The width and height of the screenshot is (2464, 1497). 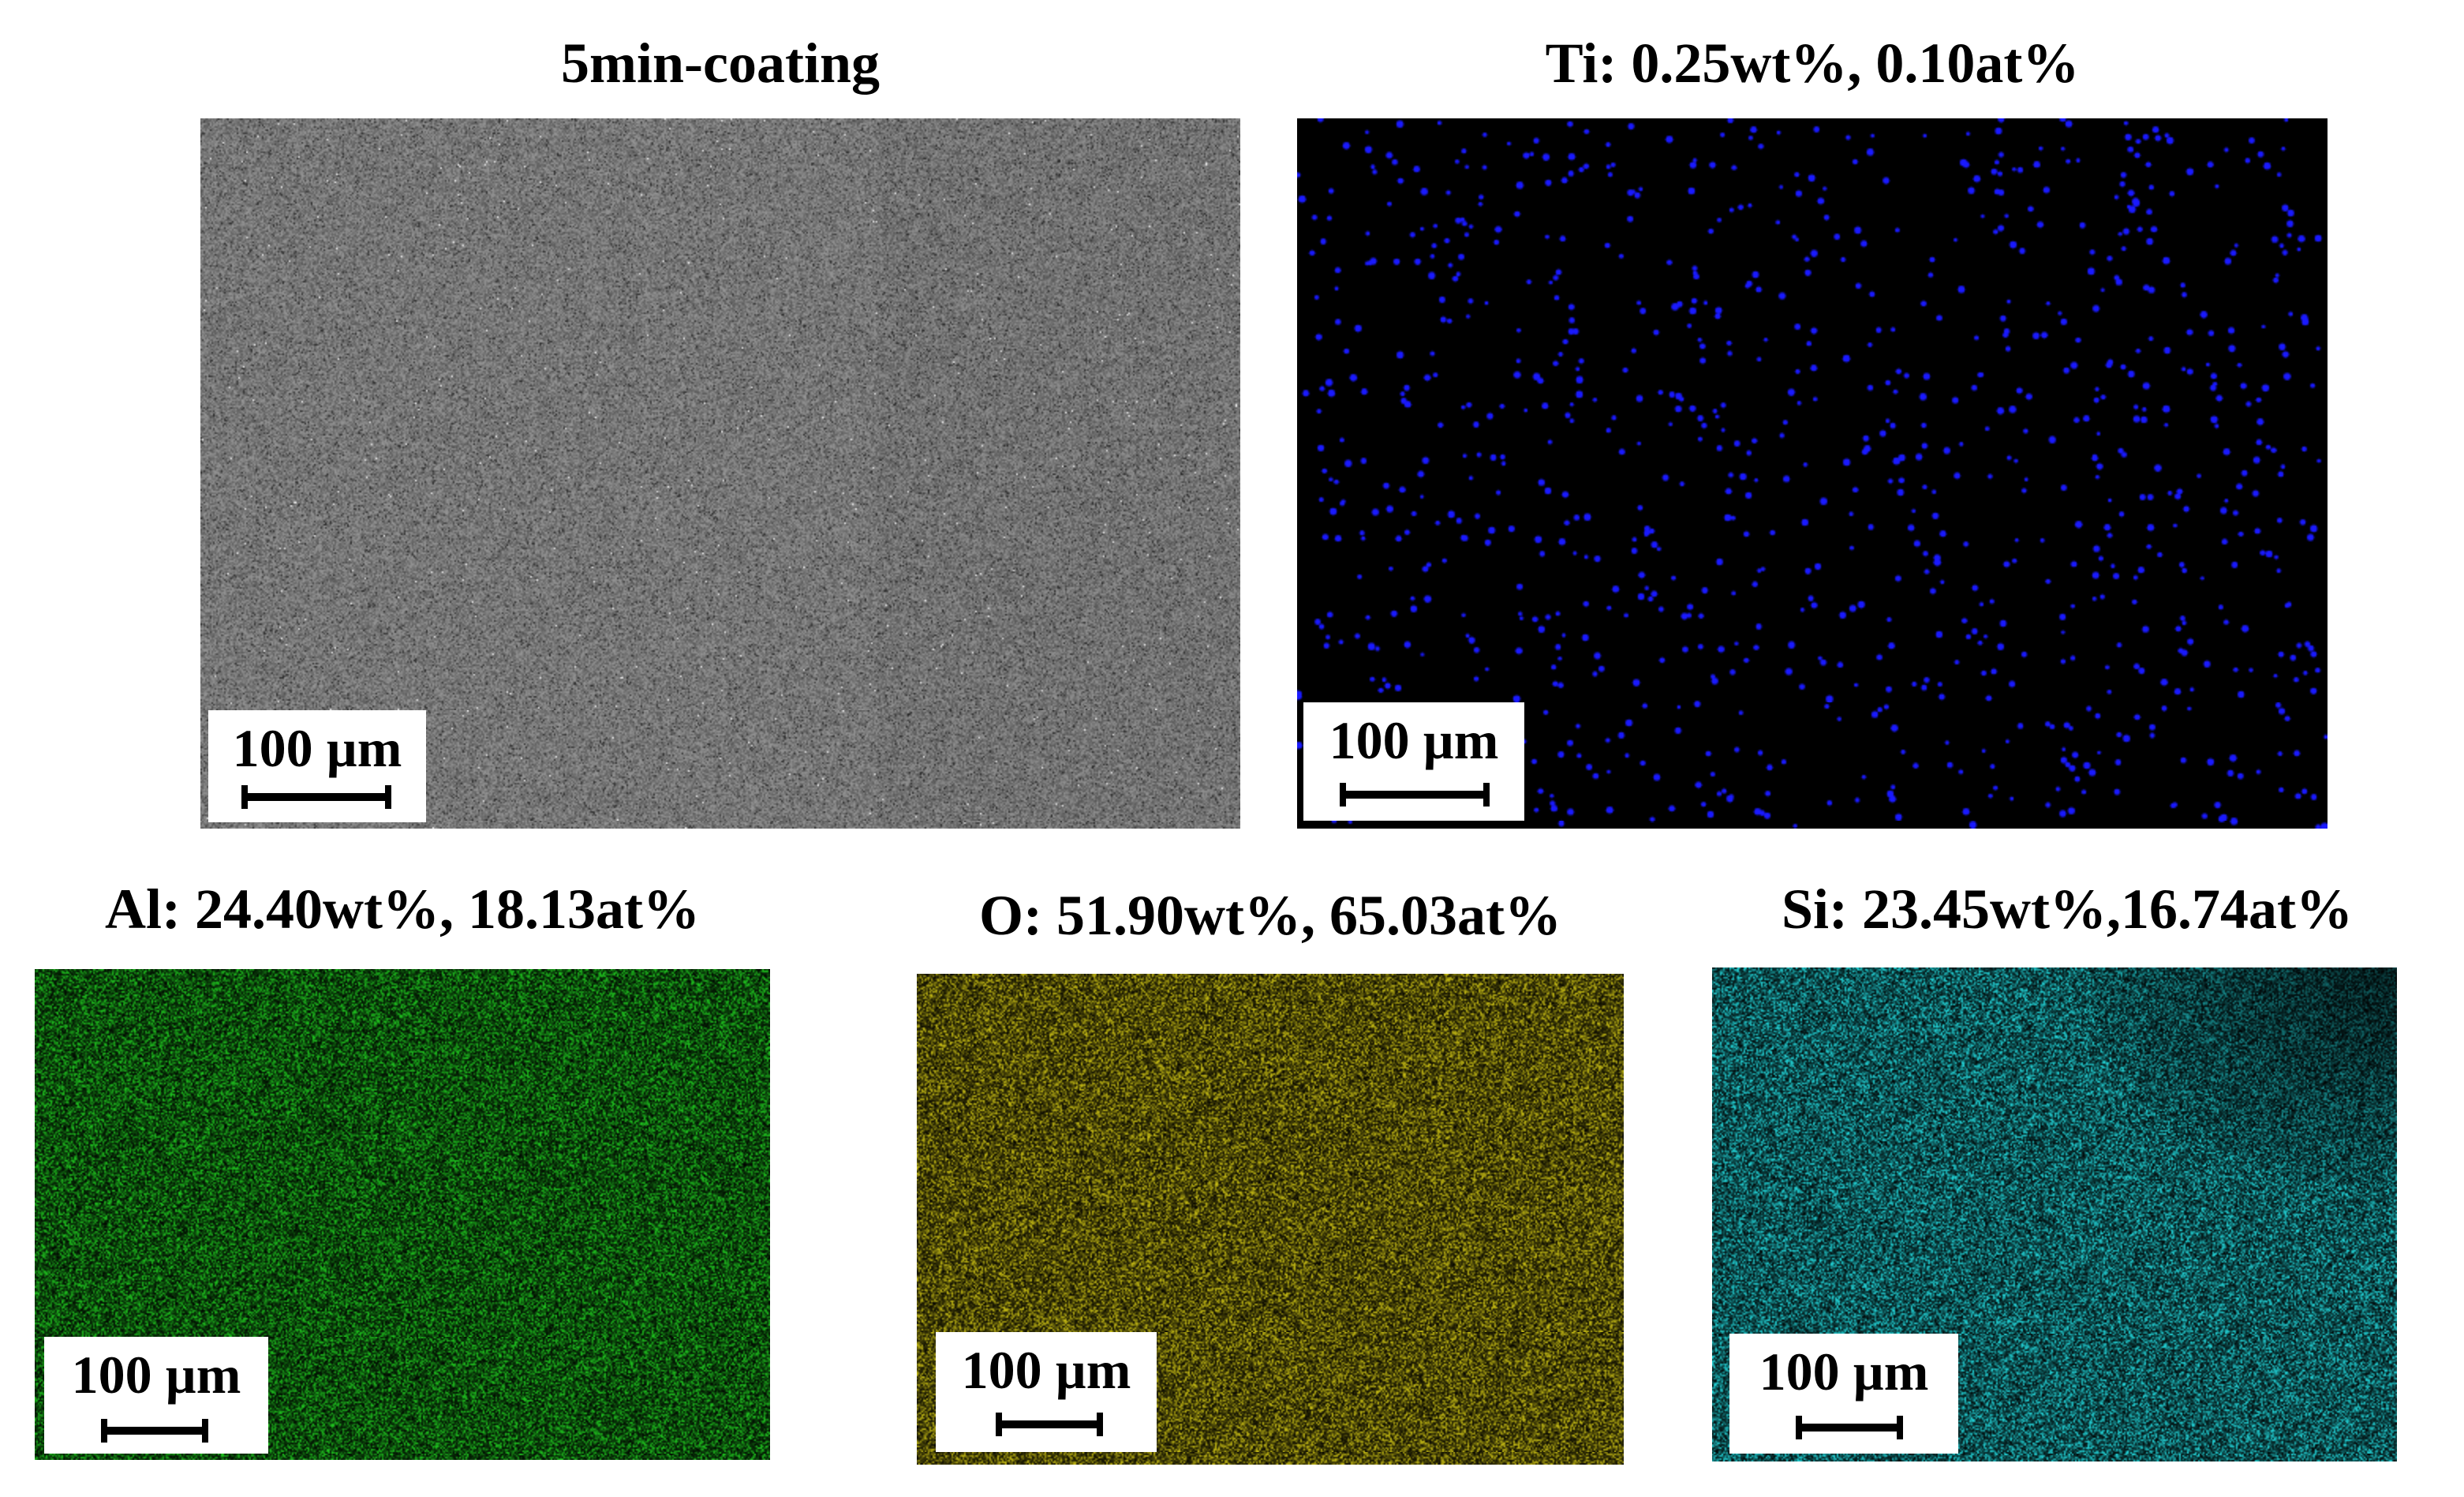 I want to click on al-map-panel: 100 µm, so click(x=402, y=1214).